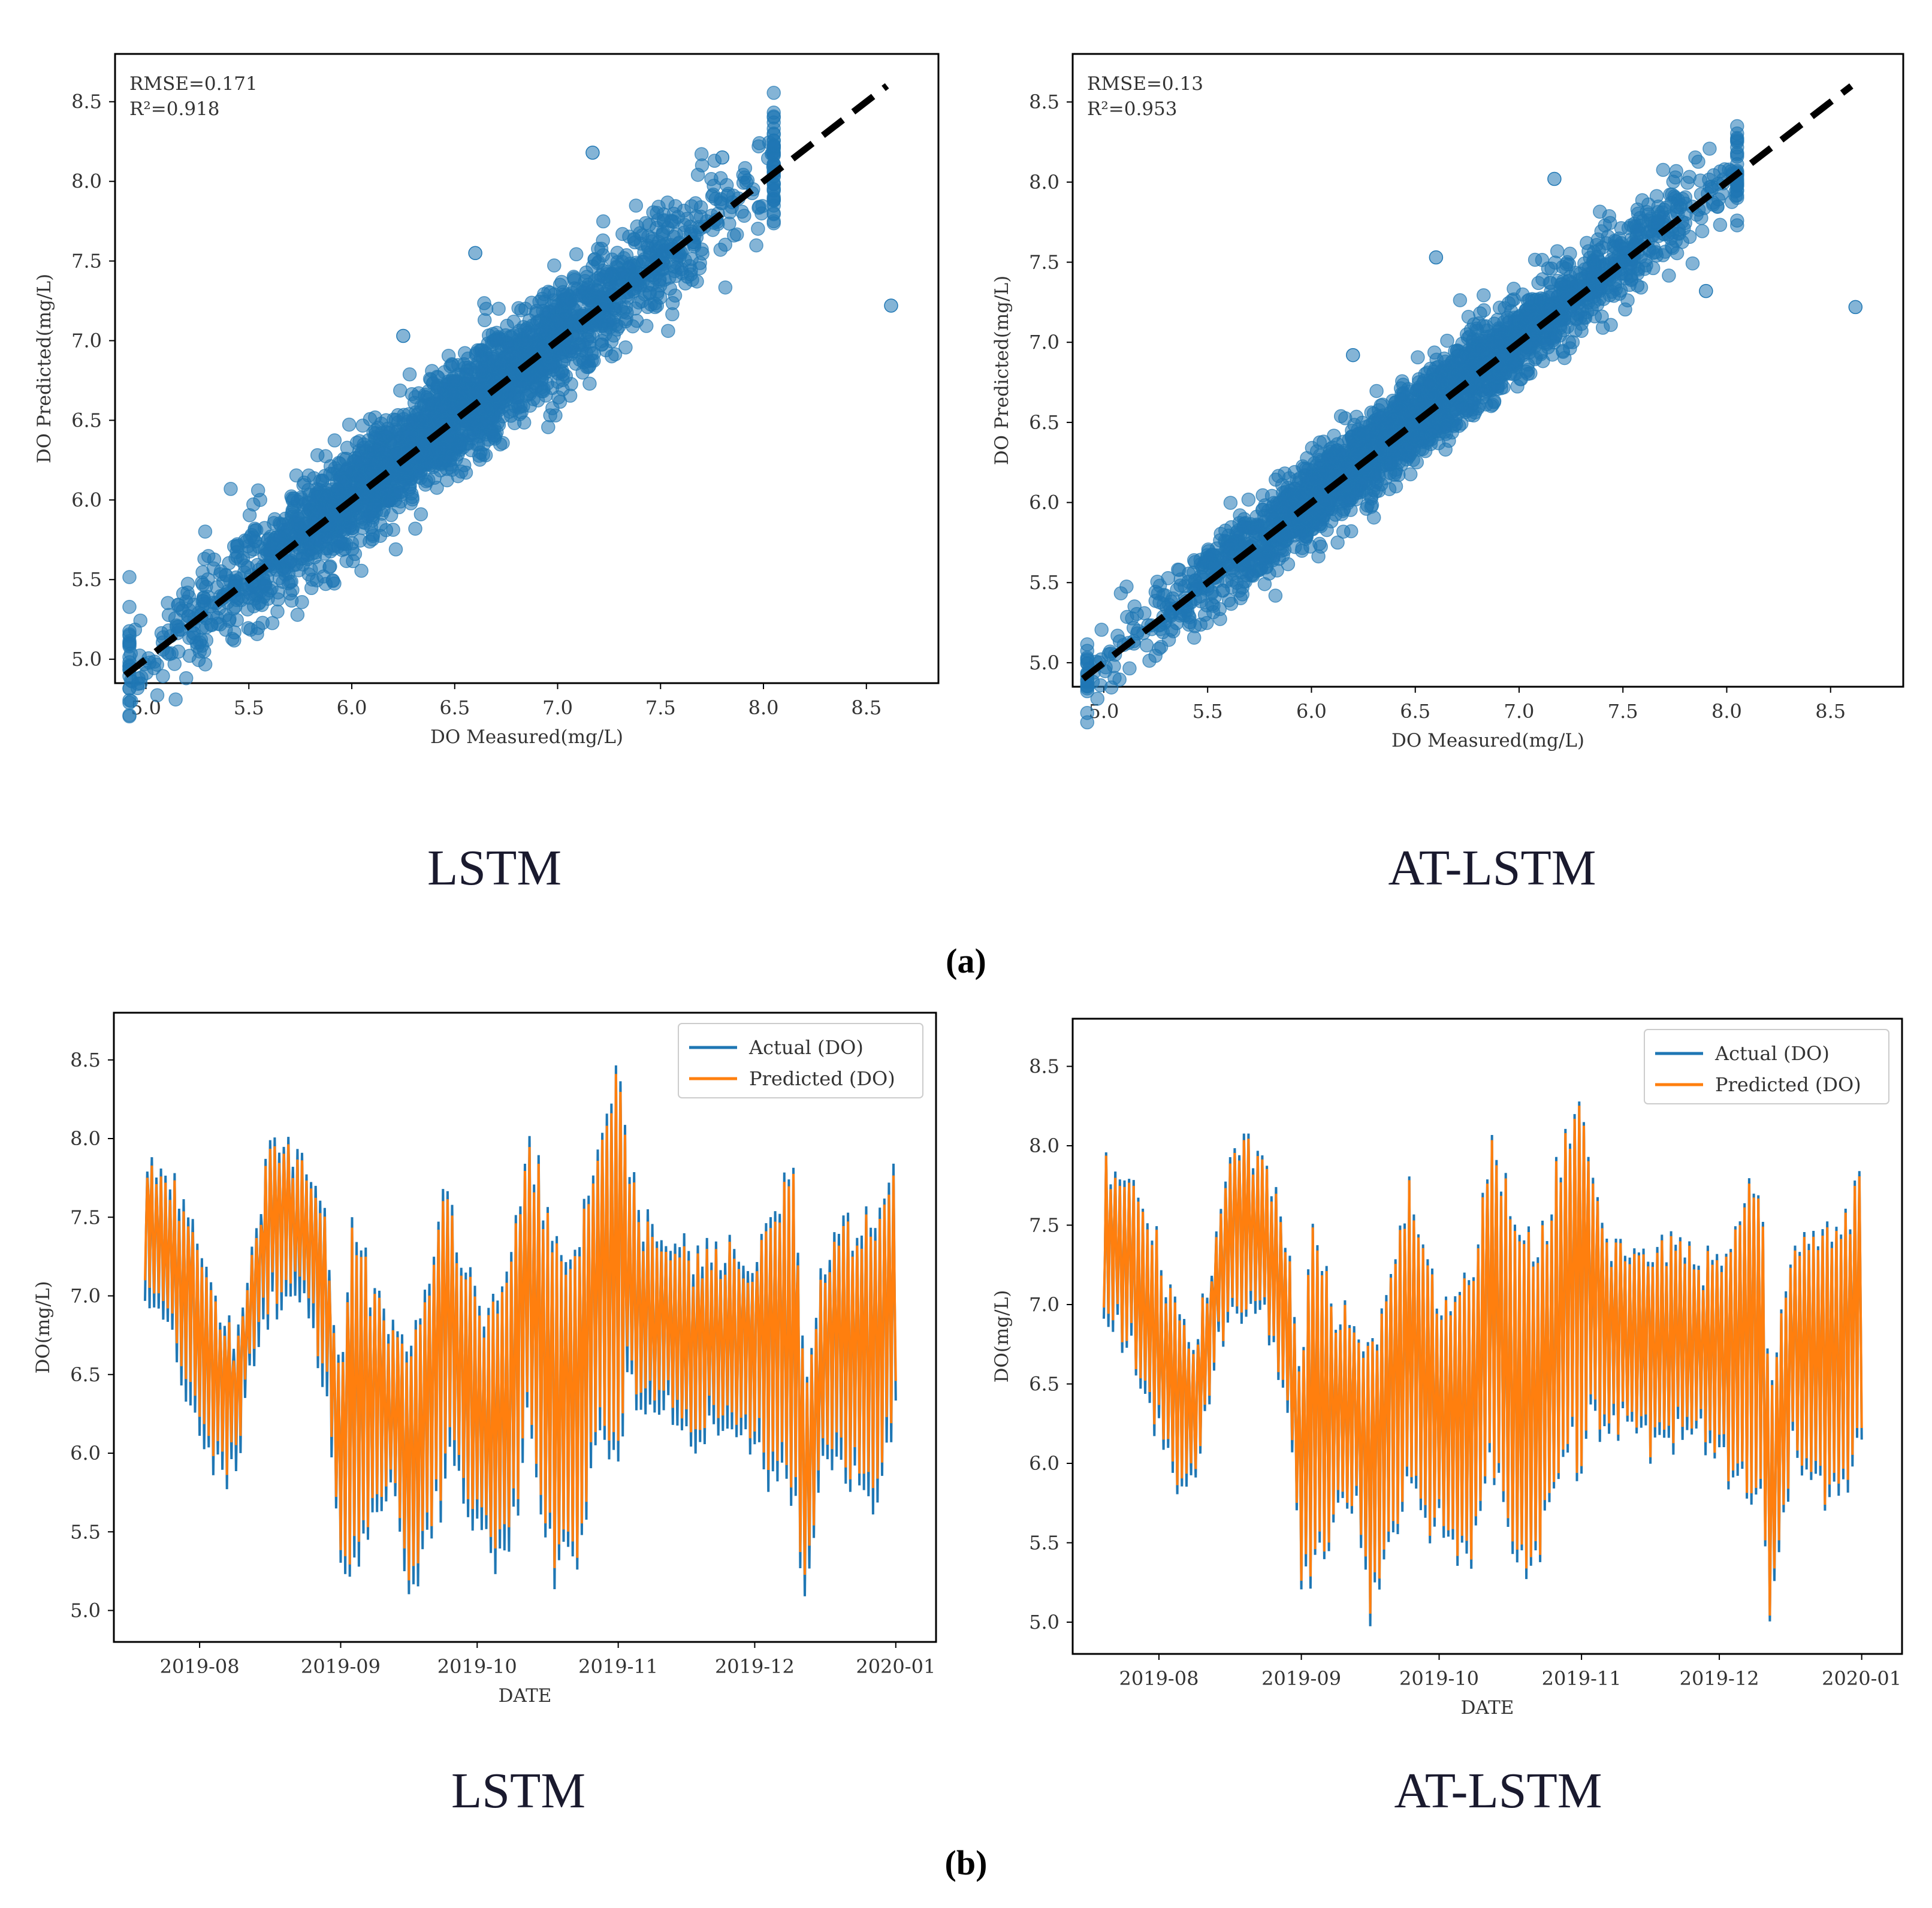 Image resolution: width=1932 pixels, height=1908 pixels. I want to click on y-tick-label: 7.0, so click(1044, 342).